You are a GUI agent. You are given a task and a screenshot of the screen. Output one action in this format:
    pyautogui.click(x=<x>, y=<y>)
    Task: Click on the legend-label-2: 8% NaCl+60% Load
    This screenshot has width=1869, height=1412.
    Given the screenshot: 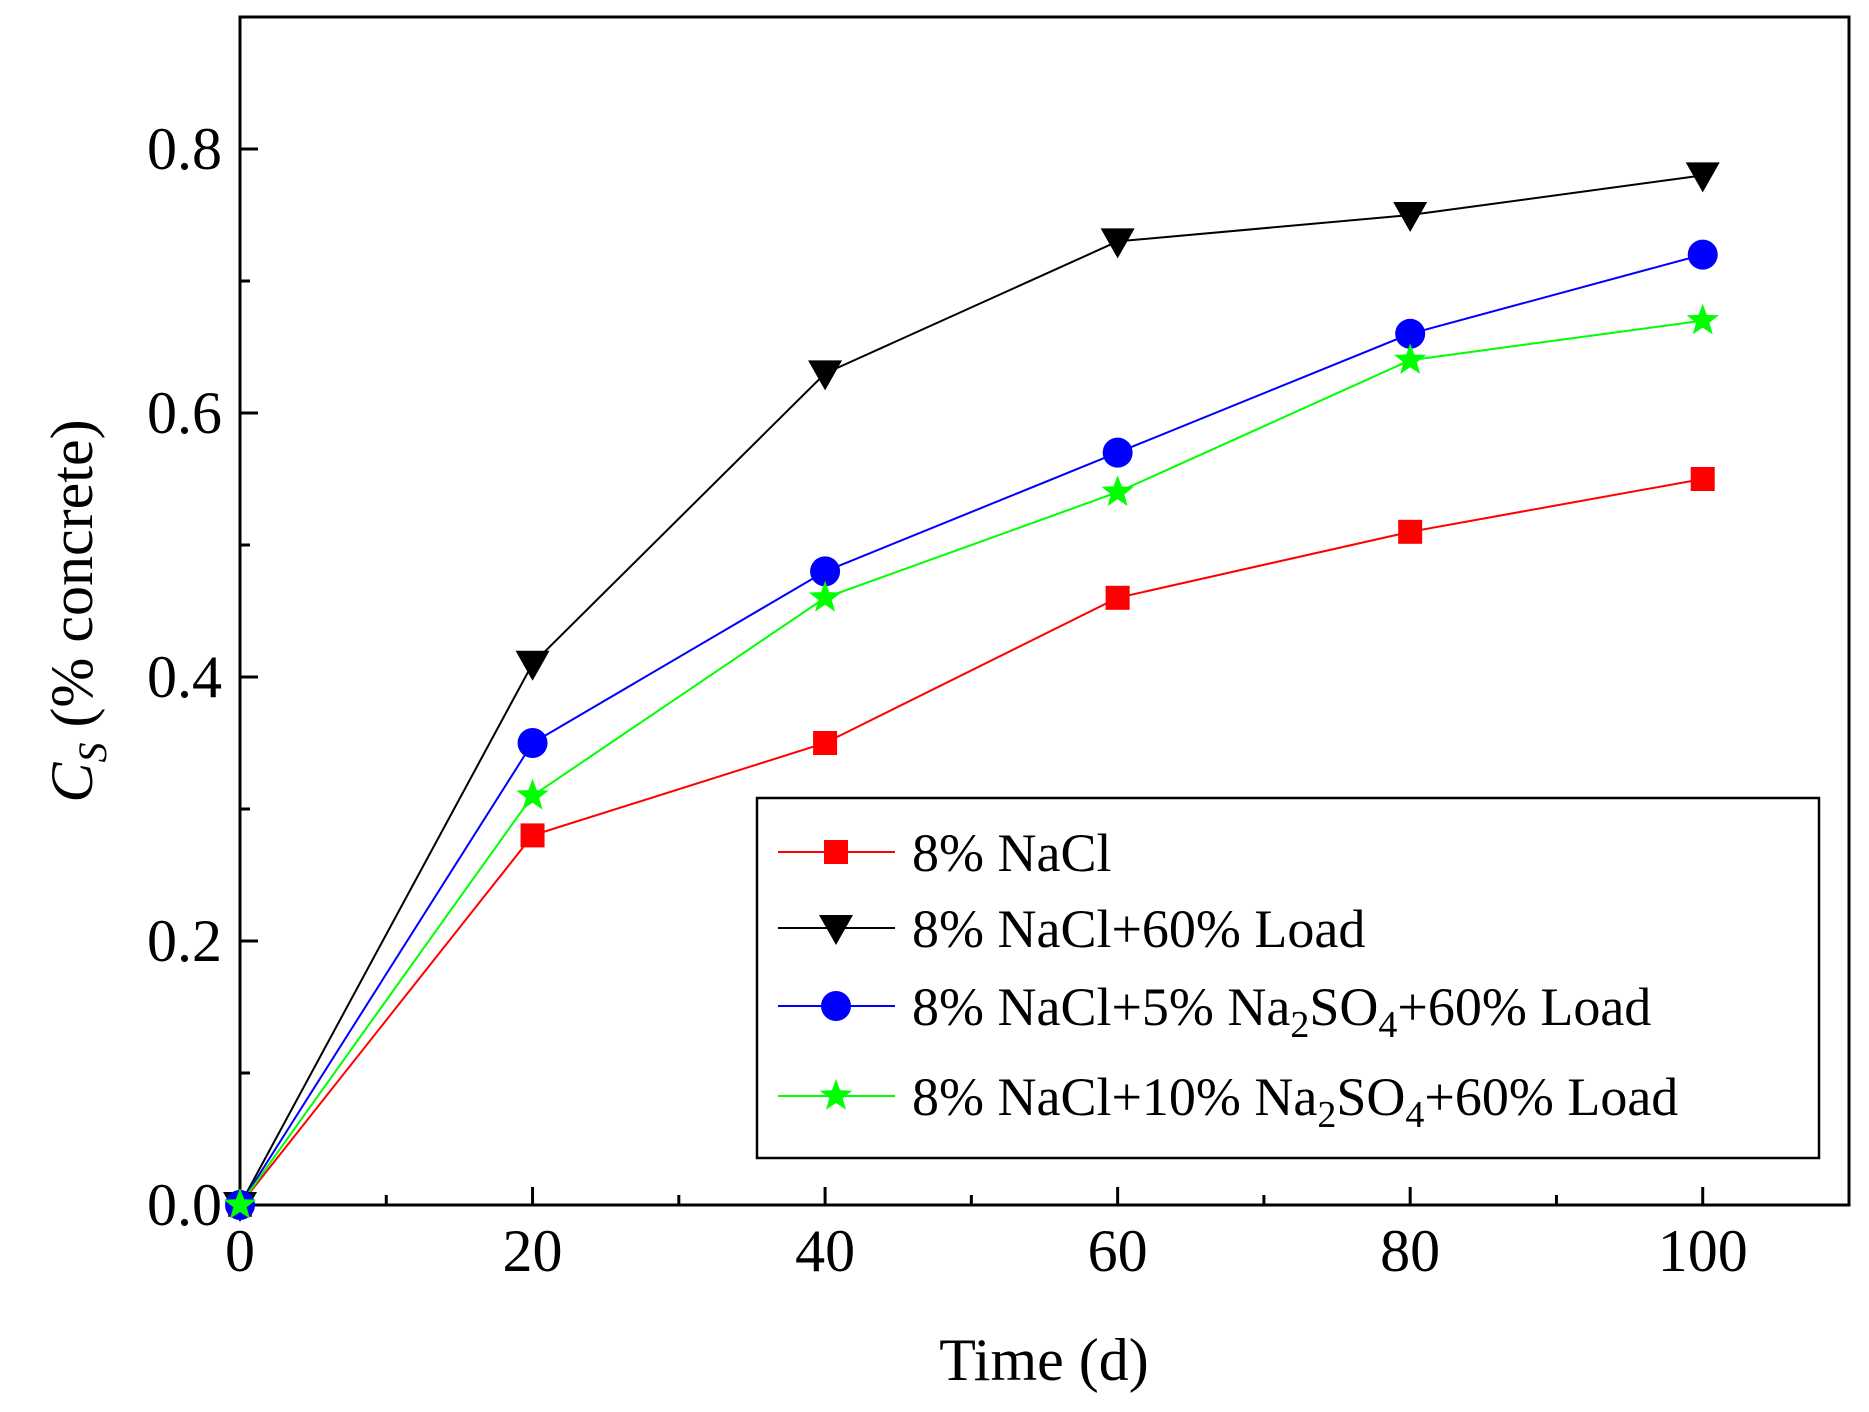 What is the action you would take?
    pyautogui.click(x=1138, y=929)
    